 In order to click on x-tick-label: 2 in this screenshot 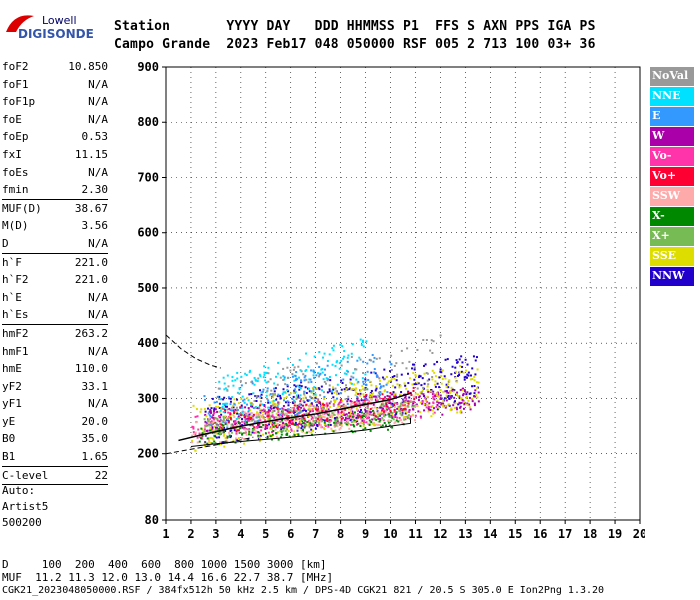, I will do `click(190, 534)`.